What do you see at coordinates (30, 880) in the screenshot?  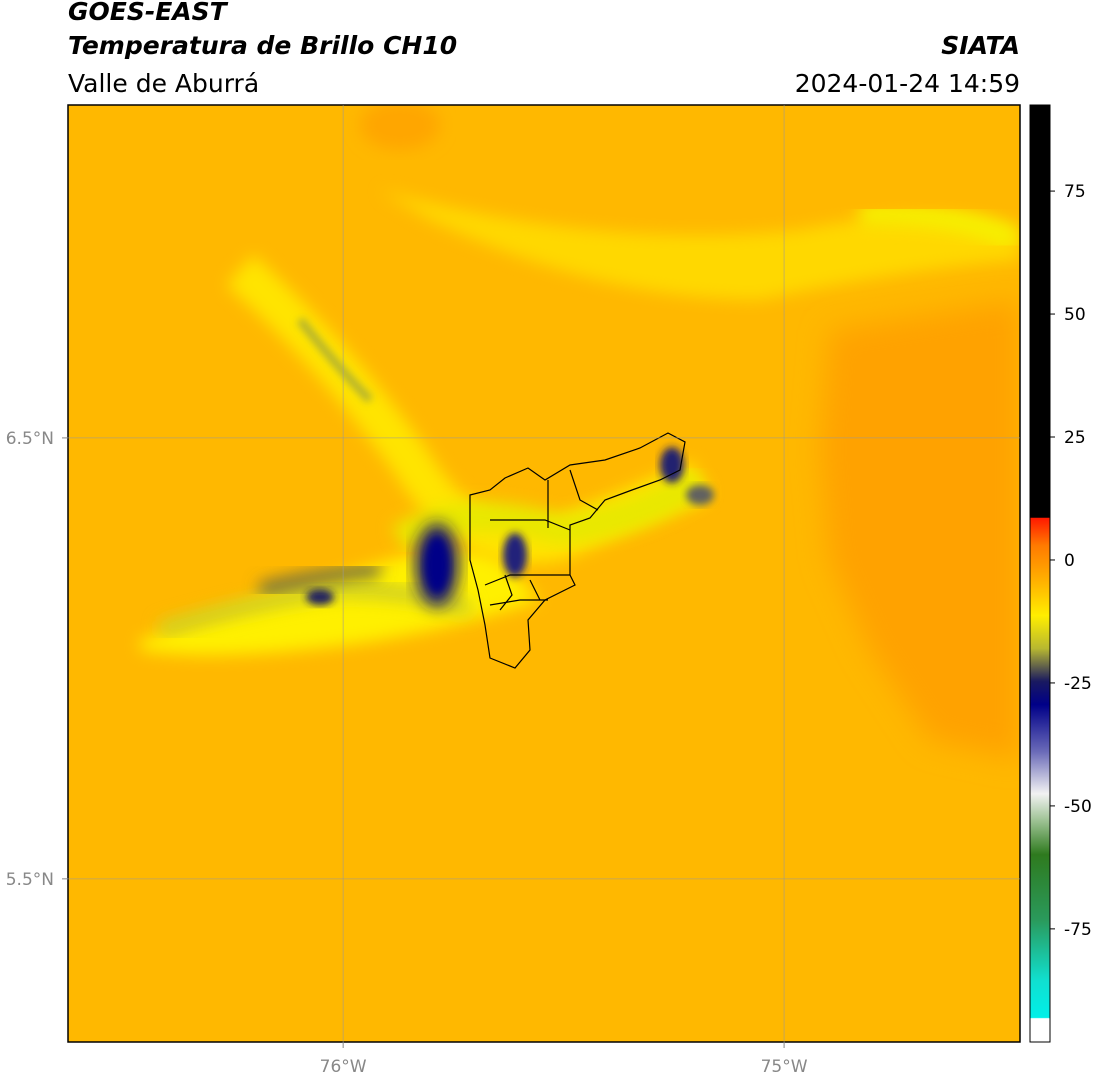 I see `y-tick-label: 5.5°N` at bounding box center [30, 880].